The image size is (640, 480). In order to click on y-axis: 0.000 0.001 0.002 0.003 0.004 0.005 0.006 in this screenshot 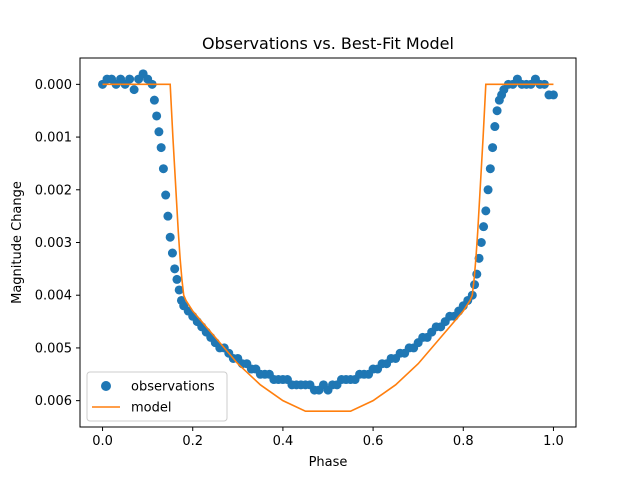, I will do `click(57, 243)`.